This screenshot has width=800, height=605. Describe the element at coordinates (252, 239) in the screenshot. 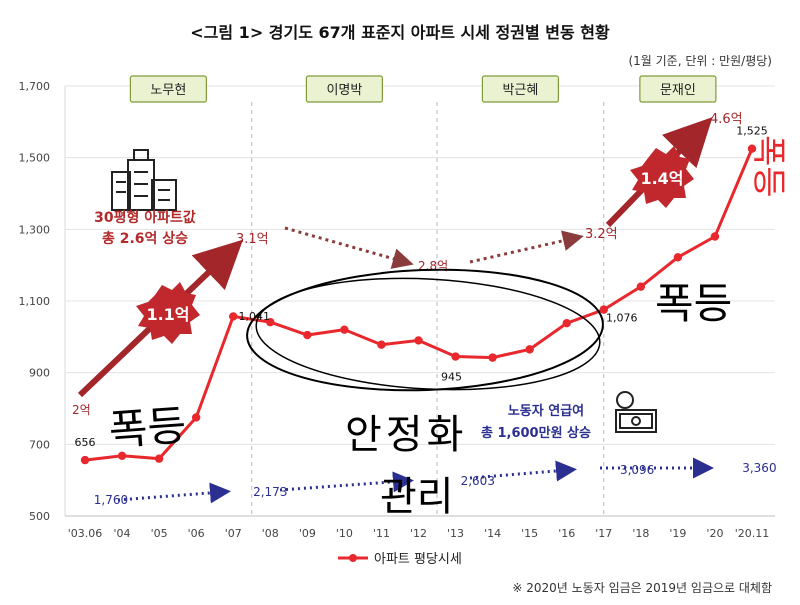

I see `trend-label-3-1: 3.1억` at that location.